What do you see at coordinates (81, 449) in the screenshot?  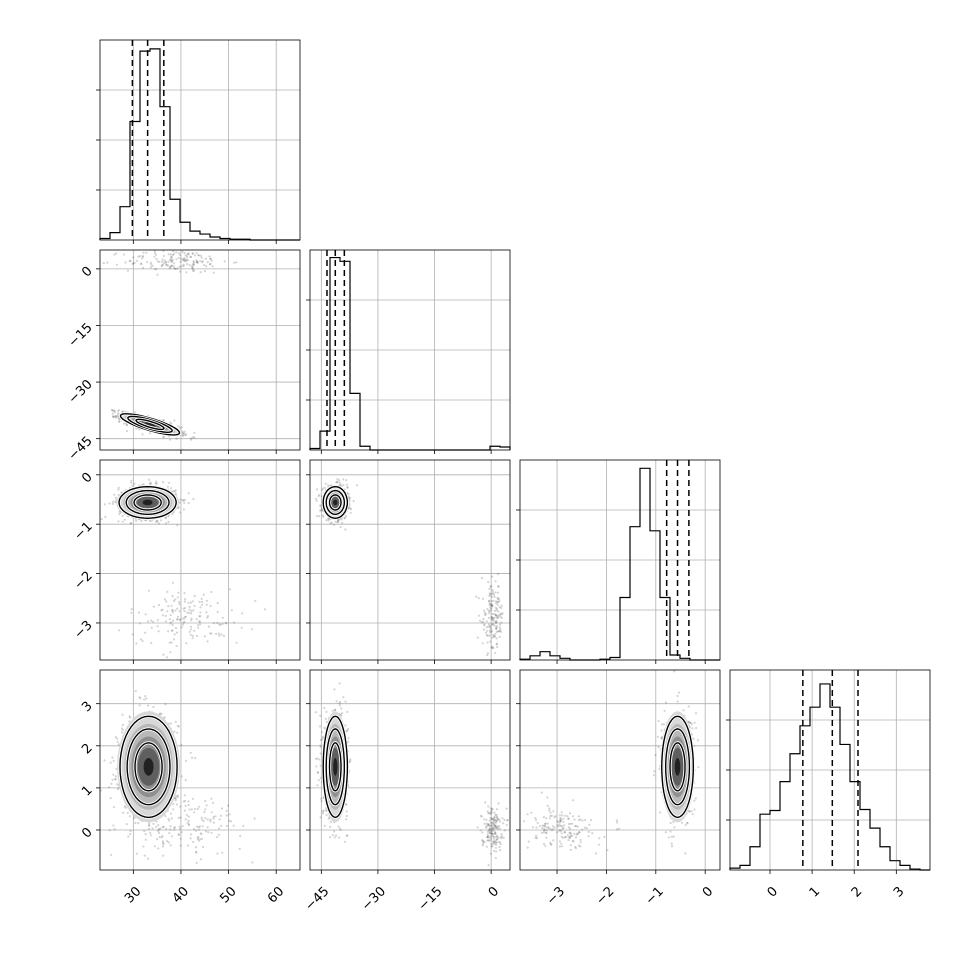 I see `y-tick-label-1-0: −45` at bounding box center [81, 449].